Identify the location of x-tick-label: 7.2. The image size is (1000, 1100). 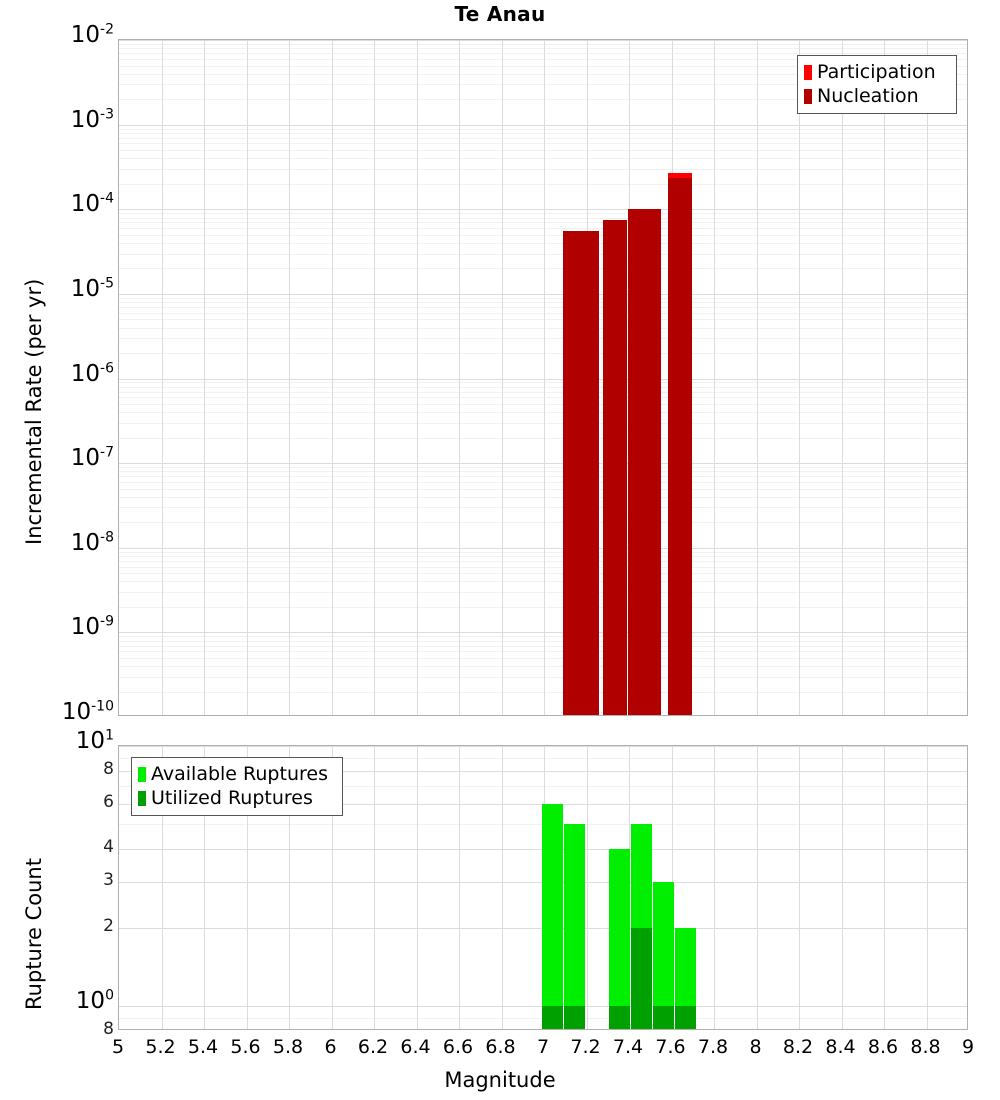
(585, 1047).